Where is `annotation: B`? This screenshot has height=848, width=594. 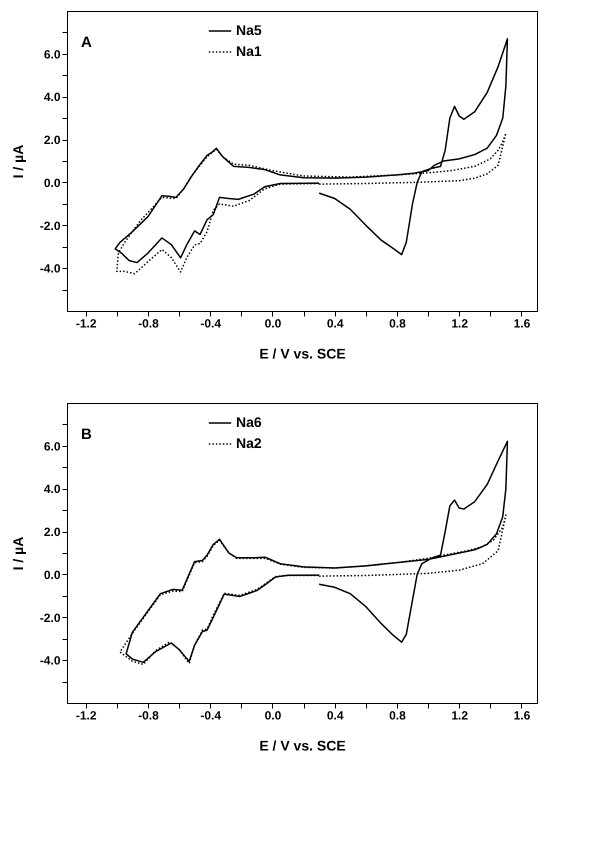 annotation: B is located at coordinates (86, 434).